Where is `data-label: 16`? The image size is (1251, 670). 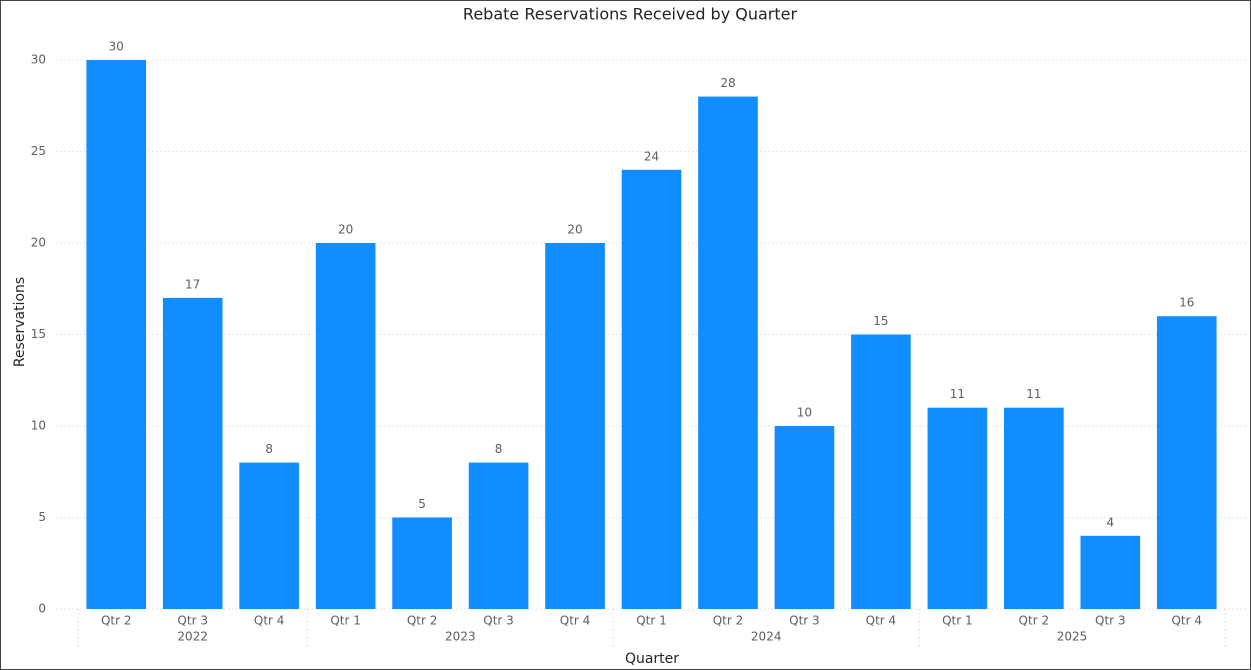 data-label: 16 is located at coordinates (1186, 303).